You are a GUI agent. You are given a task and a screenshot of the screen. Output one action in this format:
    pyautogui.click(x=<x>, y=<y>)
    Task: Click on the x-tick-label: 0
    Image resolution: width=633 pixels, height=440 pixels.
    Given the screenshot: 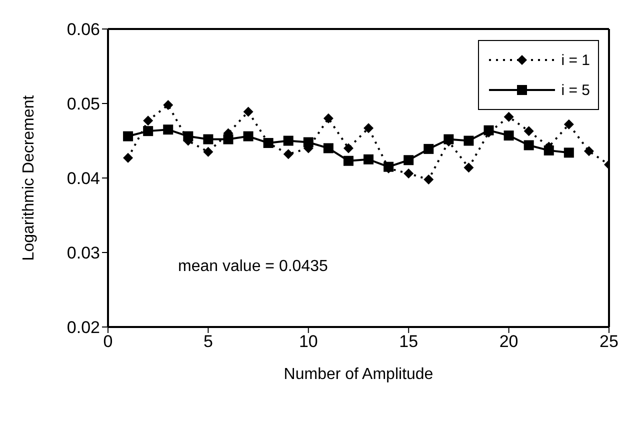 What is the action you would take?
    pyautogui.click(x=108, y=342)
    